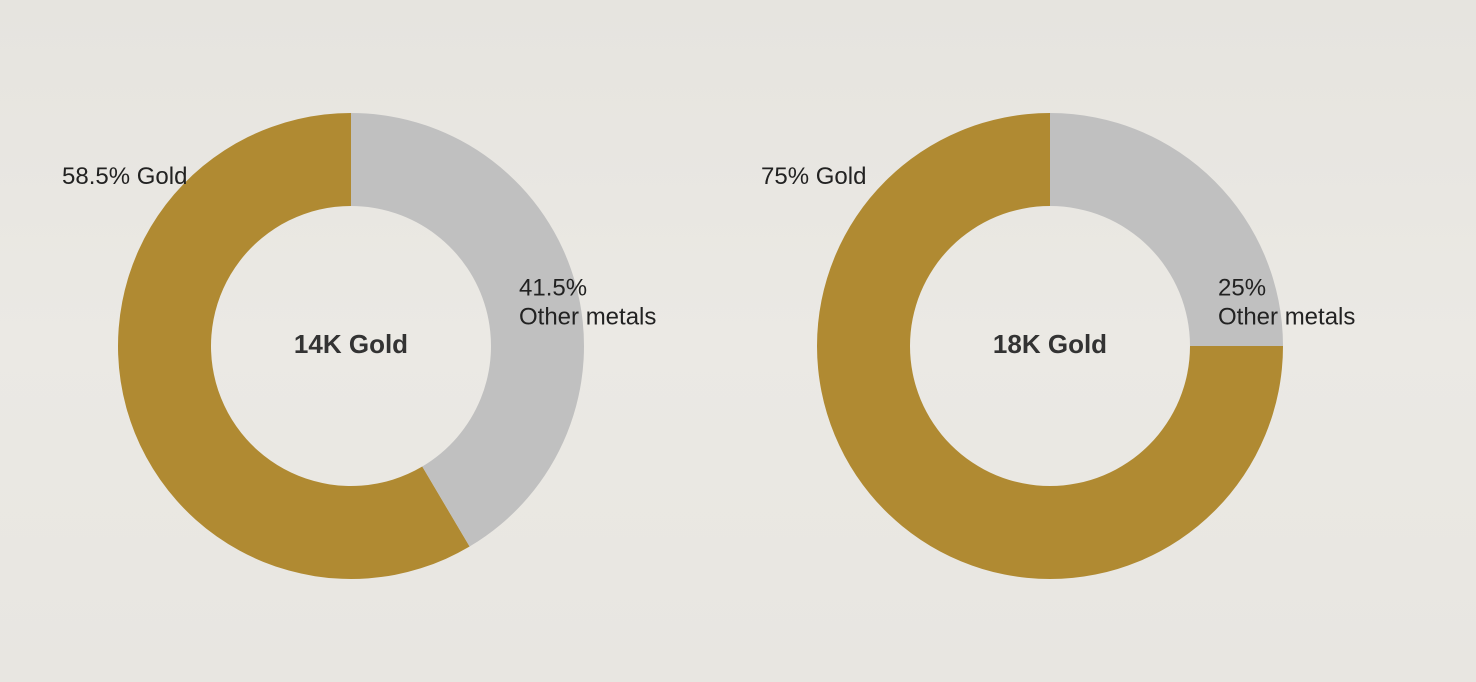  I want to click on slice-label: 58.5% Gold, so click(124, 176).